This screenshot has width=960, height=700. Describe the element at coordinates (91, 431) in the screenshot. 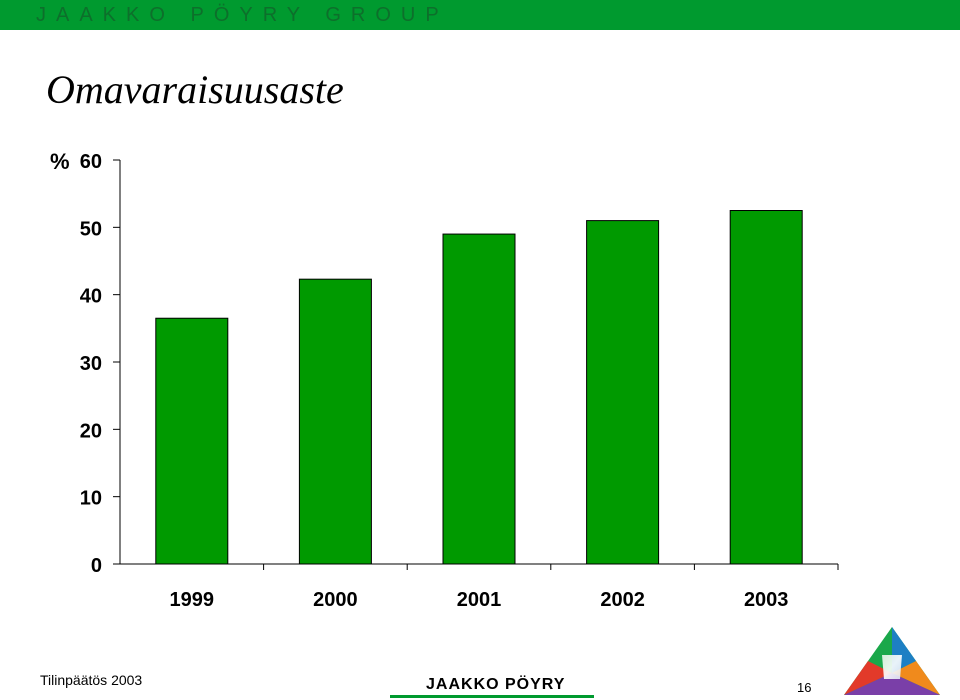

I see `y-tick-label: 20` at that location.